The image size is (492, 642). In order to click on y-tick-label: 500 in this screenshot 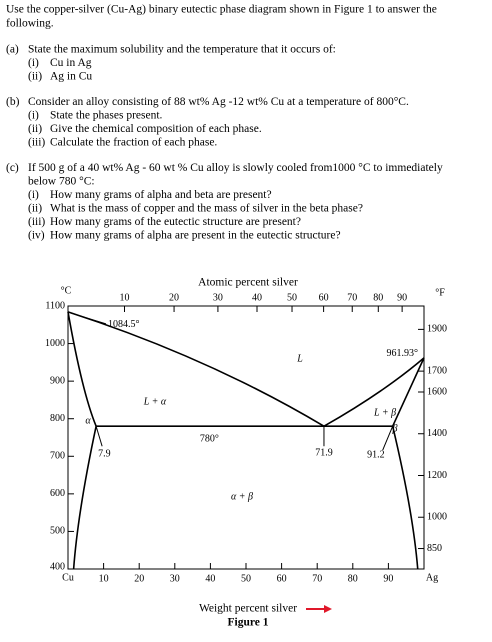, I will do `click(57, 531)`.